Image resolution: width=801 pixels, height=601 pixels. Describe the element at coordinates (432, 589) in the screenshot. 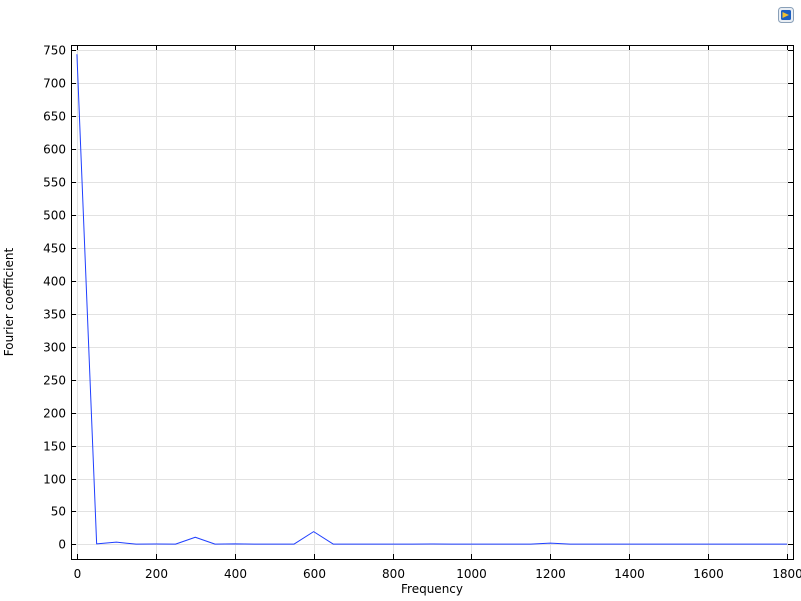

I see `x-axis-title: Frequency` at that location.